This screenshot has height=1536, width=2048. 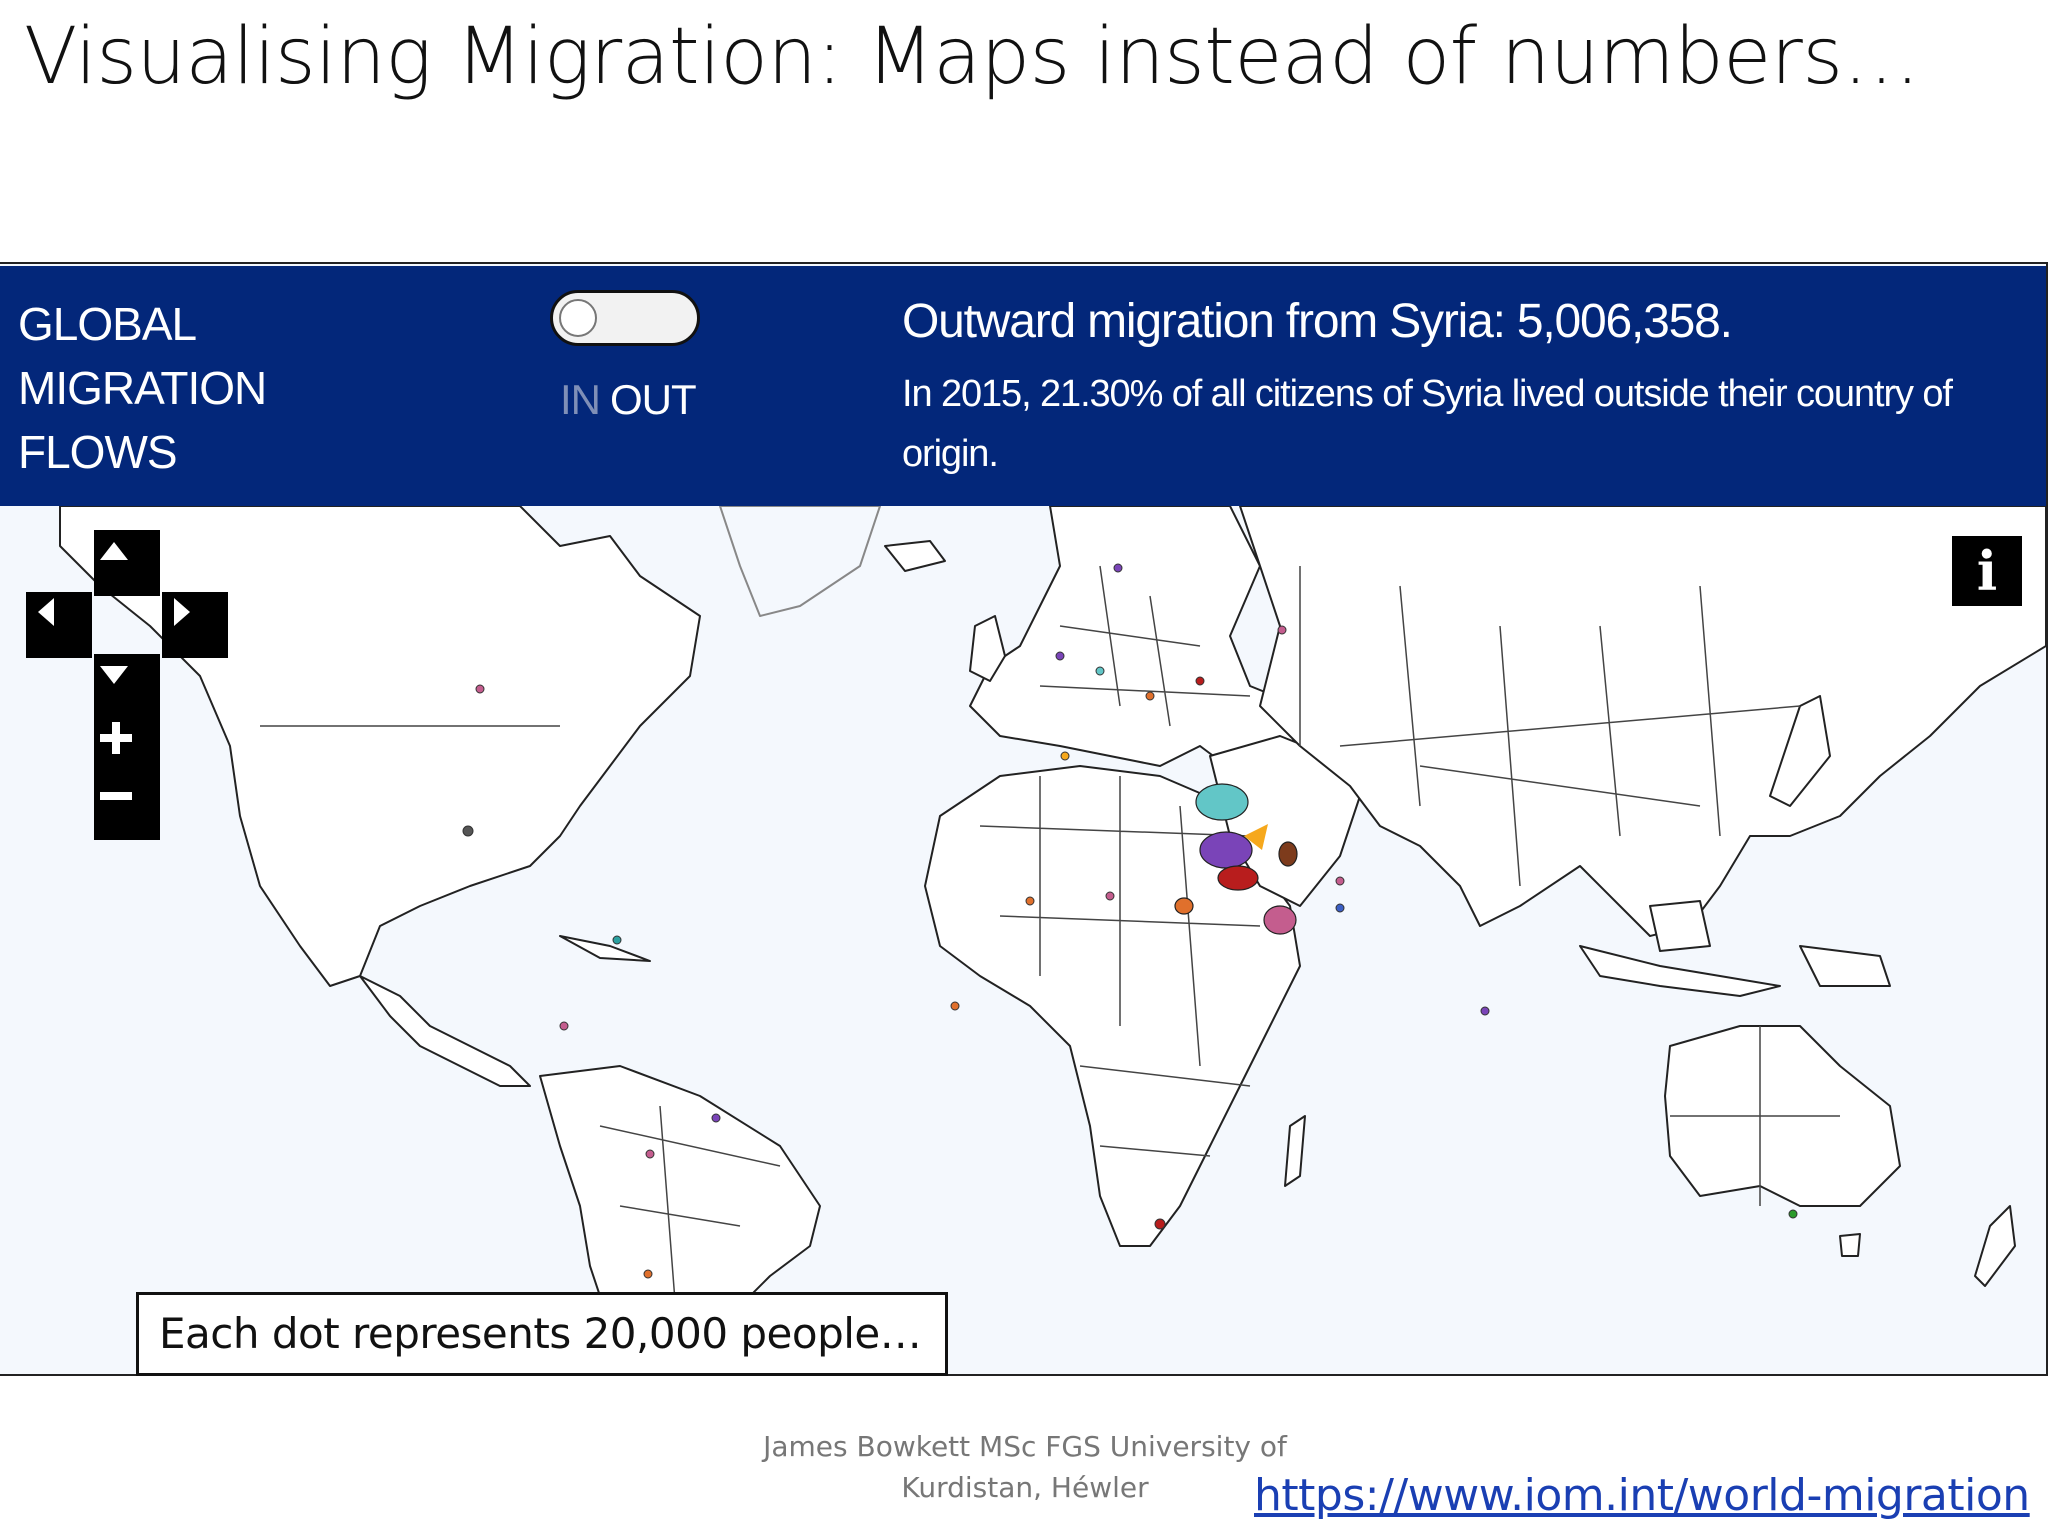 What do you see at coordinates (1256, 837) in the screenshot?
I see `syria-highlight` at bounding box center [1256, 837].